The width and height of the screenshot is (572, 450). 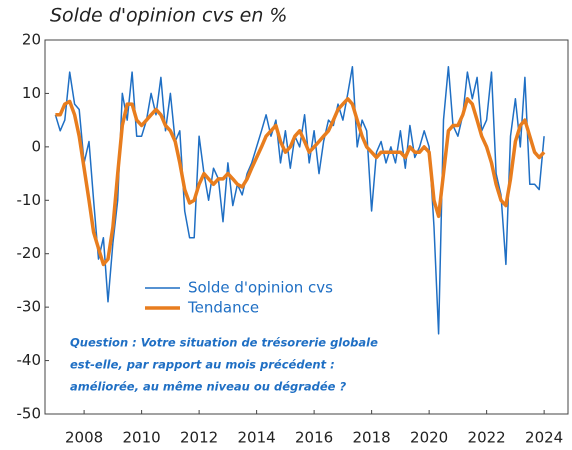 I want to click on x-tick-label: 2024, so click(x=544, y=438).